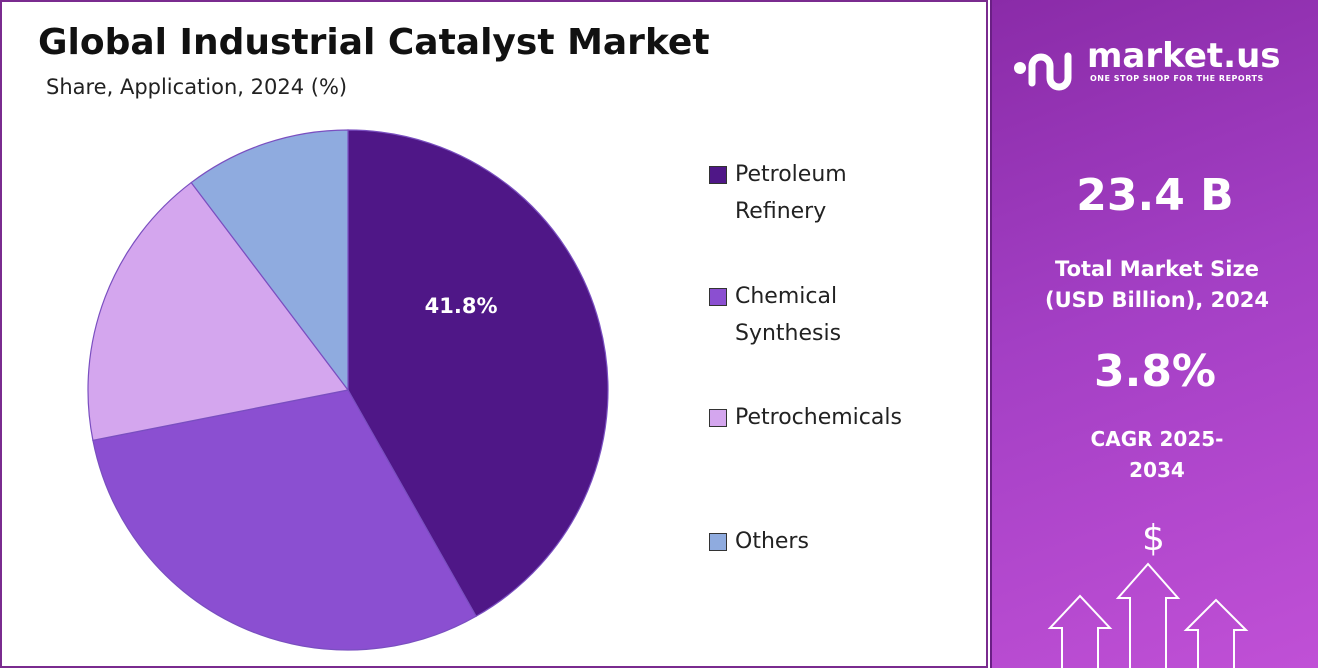 This screenshot has width=1318, height=668. What do you see at coordinates (1155, 371) in the screenshot?
I see `cagr: 3.8%` at bounding box center [1155, 371].